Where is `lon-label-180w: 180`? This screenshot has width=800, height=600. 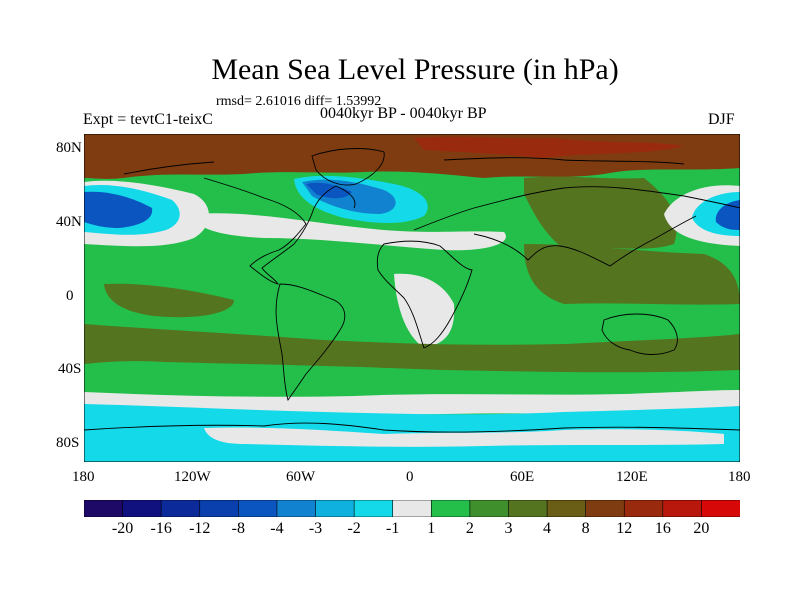 lon-label-180w: 180 is located at coordinates (83, 477).